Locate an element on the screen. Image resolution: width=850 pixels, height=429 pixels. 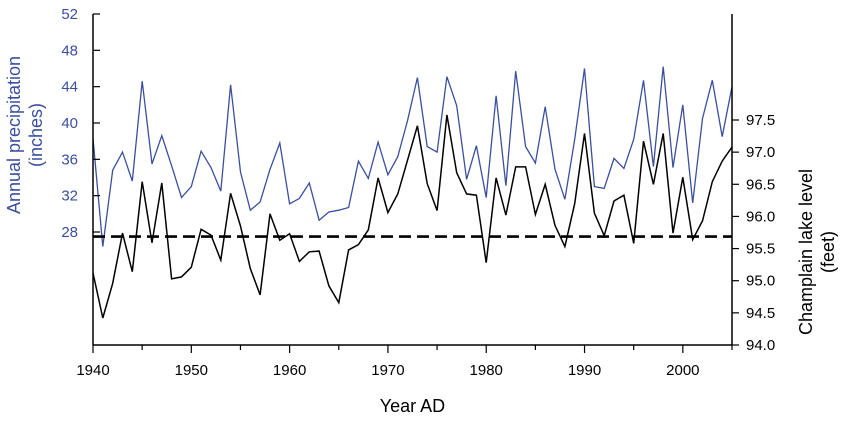
x-tick-label: 1970 is located at coordinates (387, 370).